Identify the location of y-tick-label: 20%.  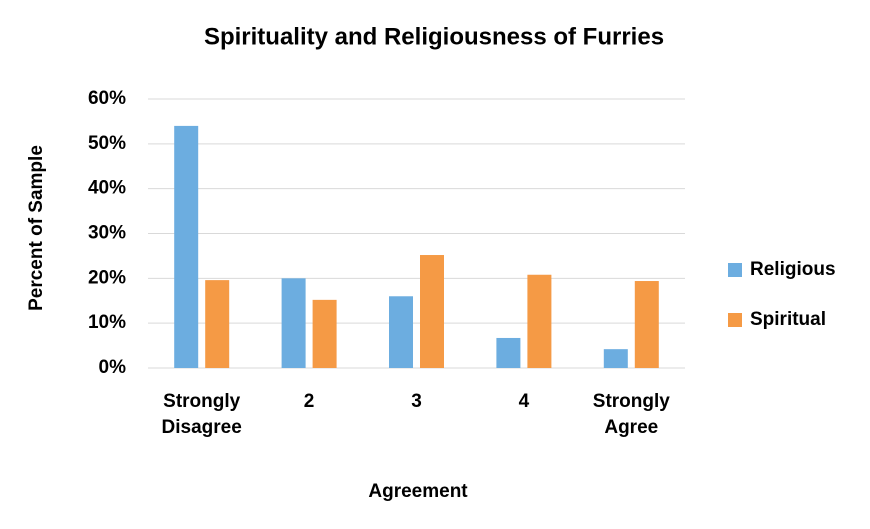
(107, 277).